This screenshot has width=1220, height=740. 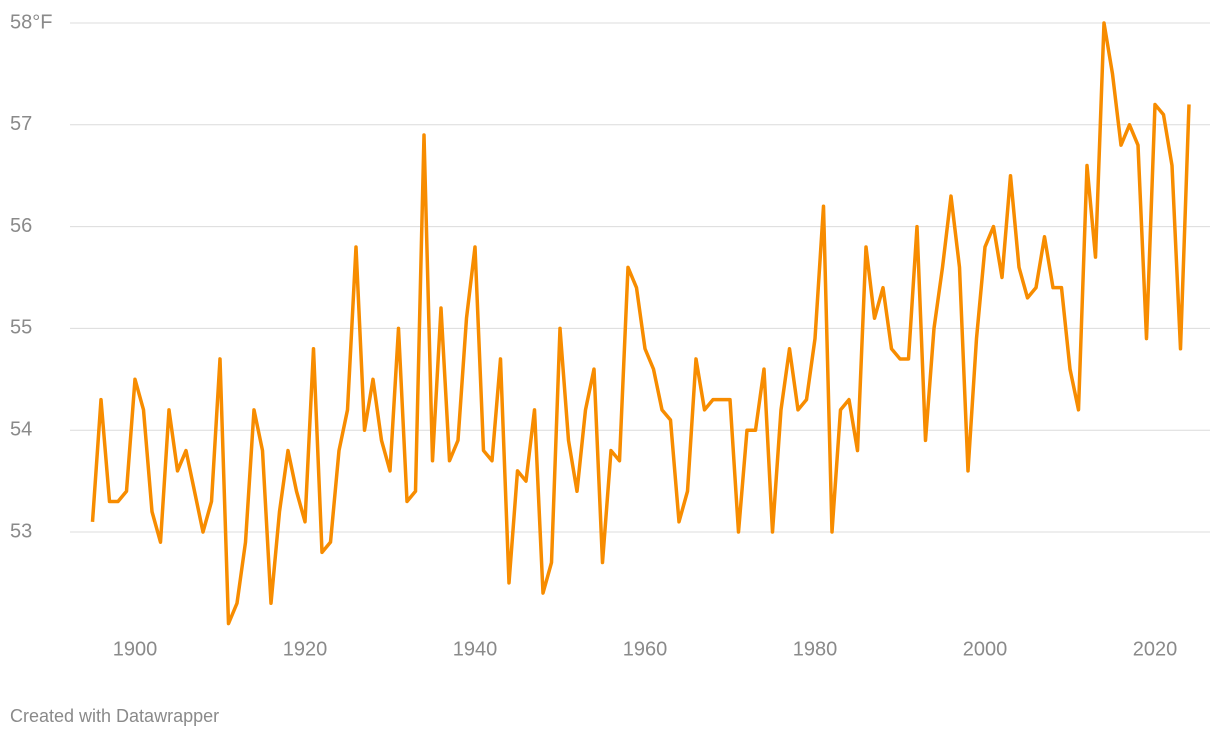 What do you see at coordinates (815, 649) in the screenshot?
I see `x-tick-label: 1980` at bounding box center [815, 649].